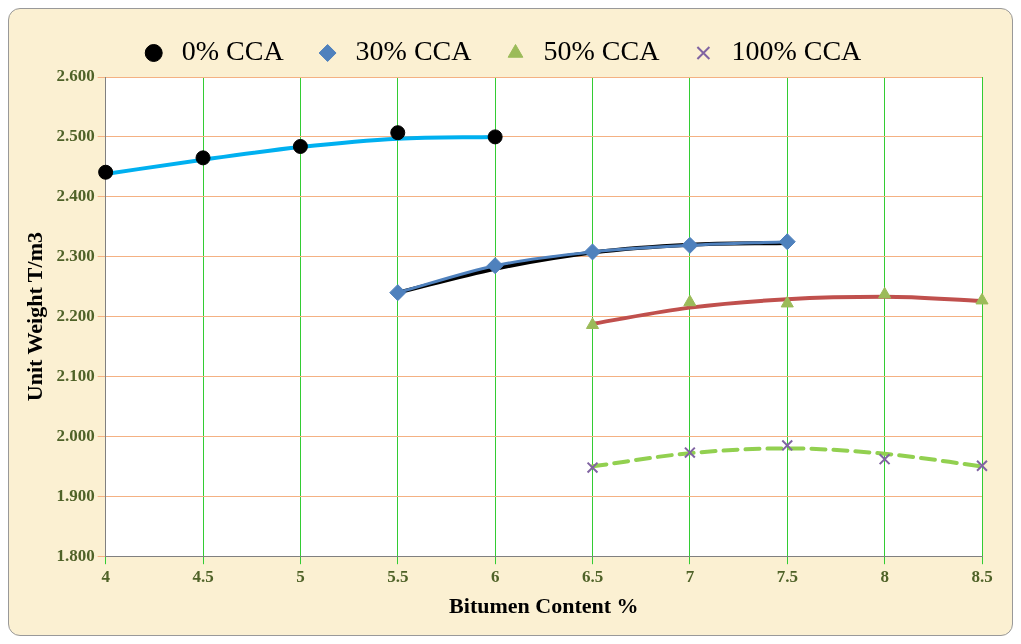 This screenshot has height=644, width=1021. I want to click on legend-label: 100% CCA, so click(797, 51).